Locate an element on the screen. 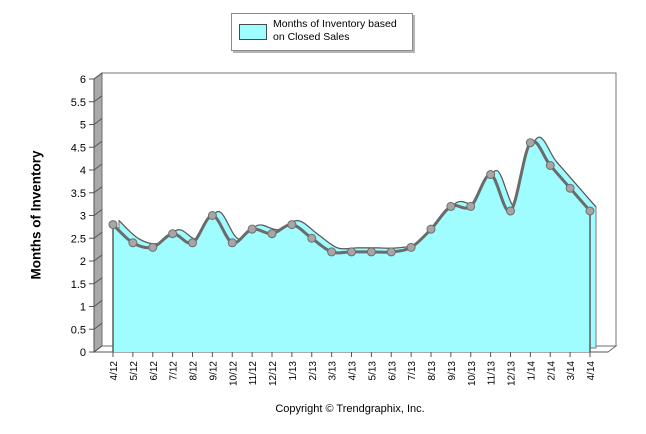 The width and height of the screenshot is (646, 434). x-tick-label: 3/14 is located at coordinates (571, 371).